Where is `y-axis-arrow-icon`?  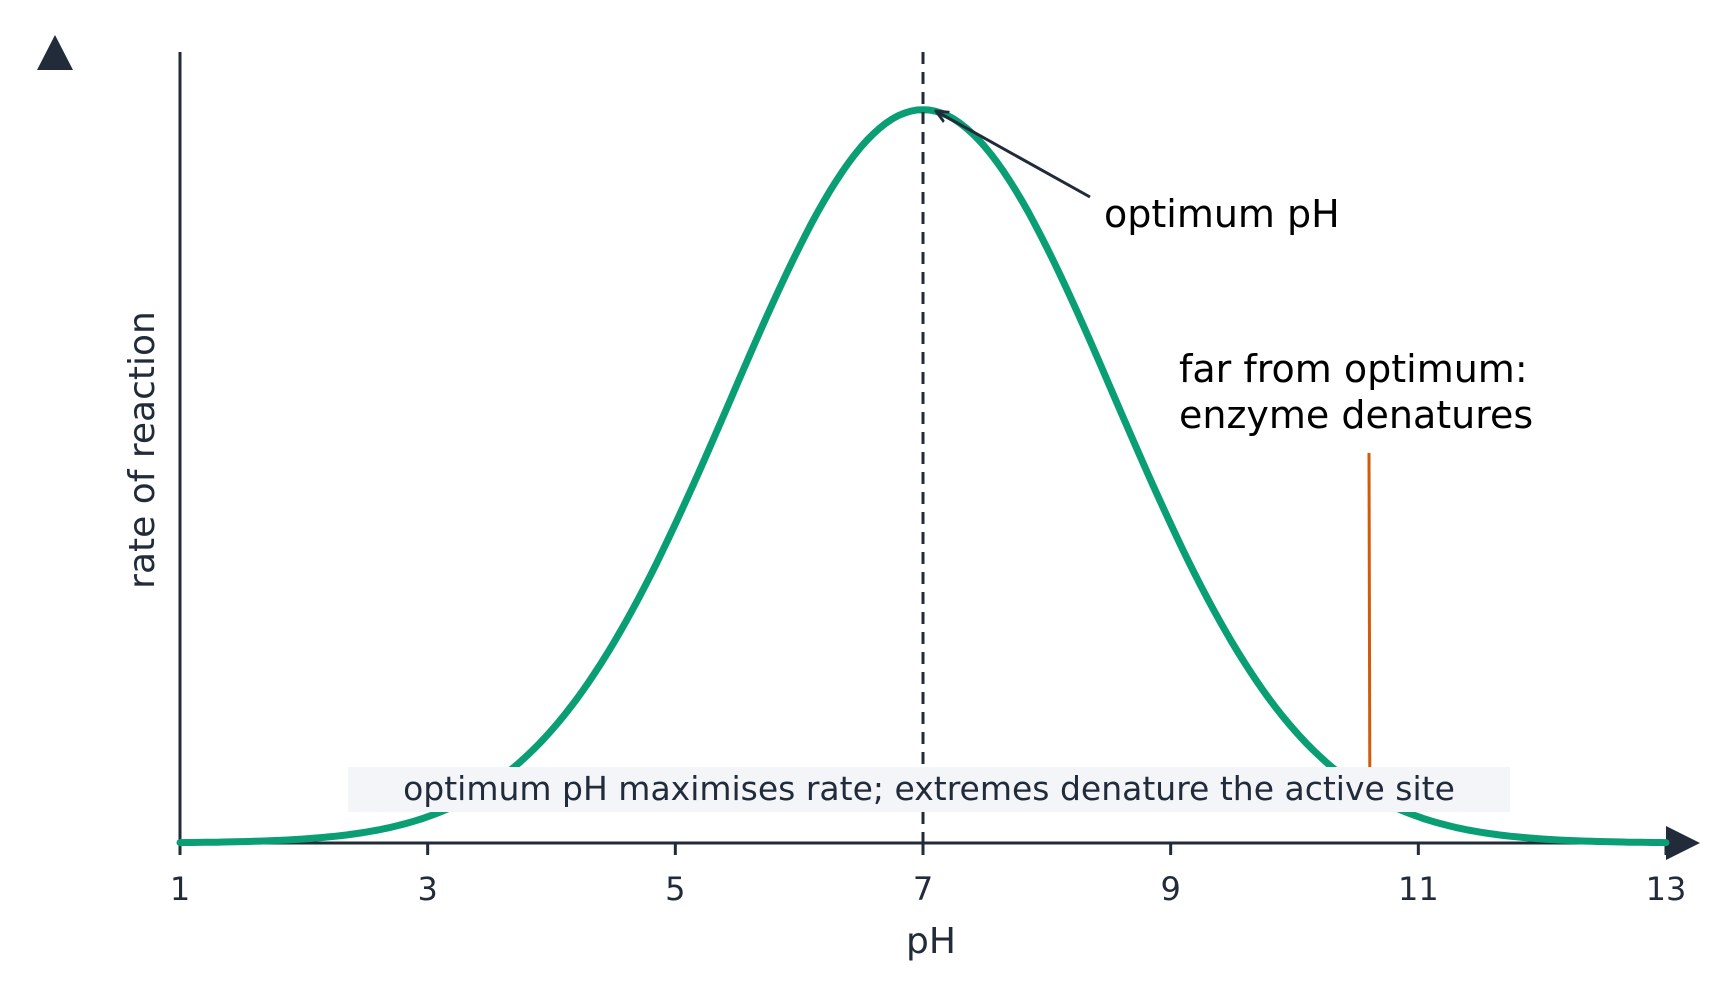
y-axis-arrow-icon is located at coordinates (55, 52).